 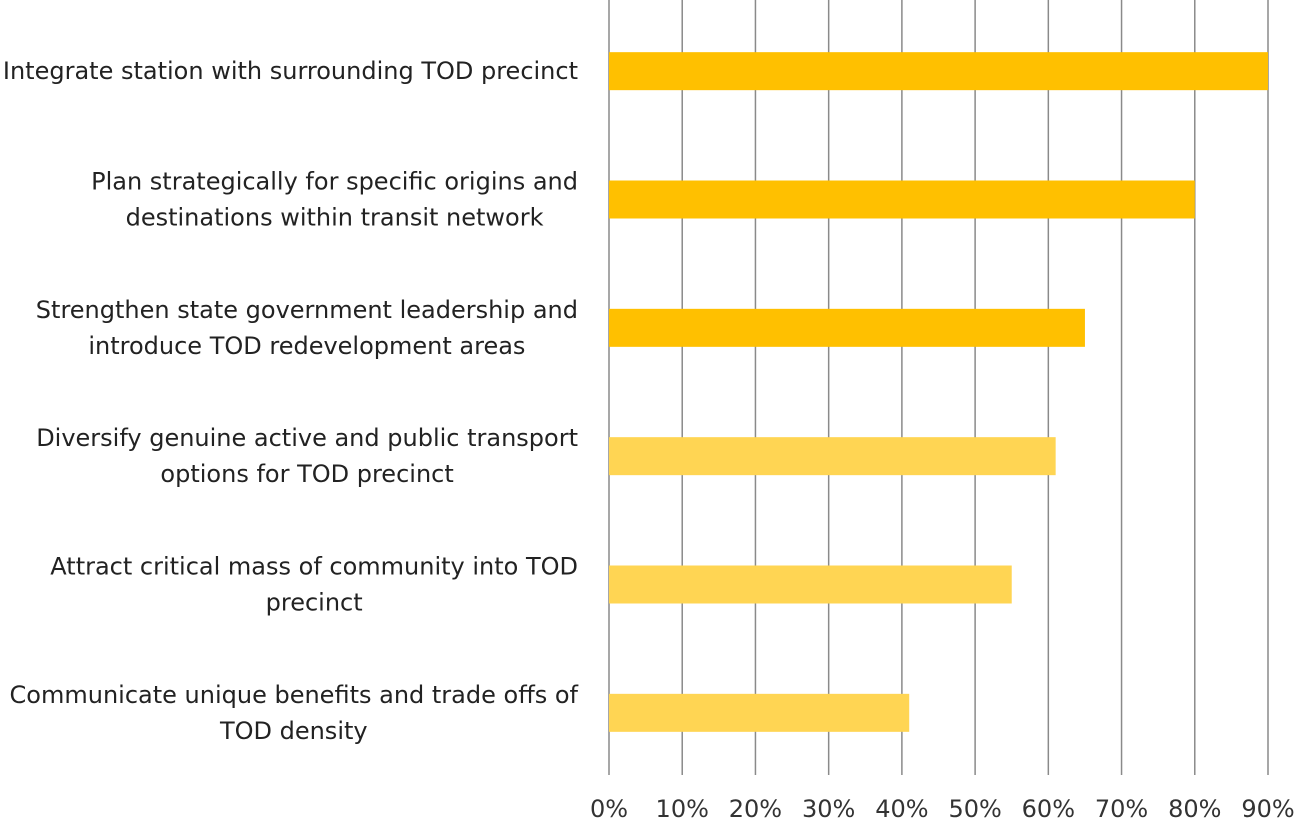 What do you see at coordinates (1267, 809) in the screenshot?
I see `x-tick-label: 90%` at bounding box center [1267, 809].